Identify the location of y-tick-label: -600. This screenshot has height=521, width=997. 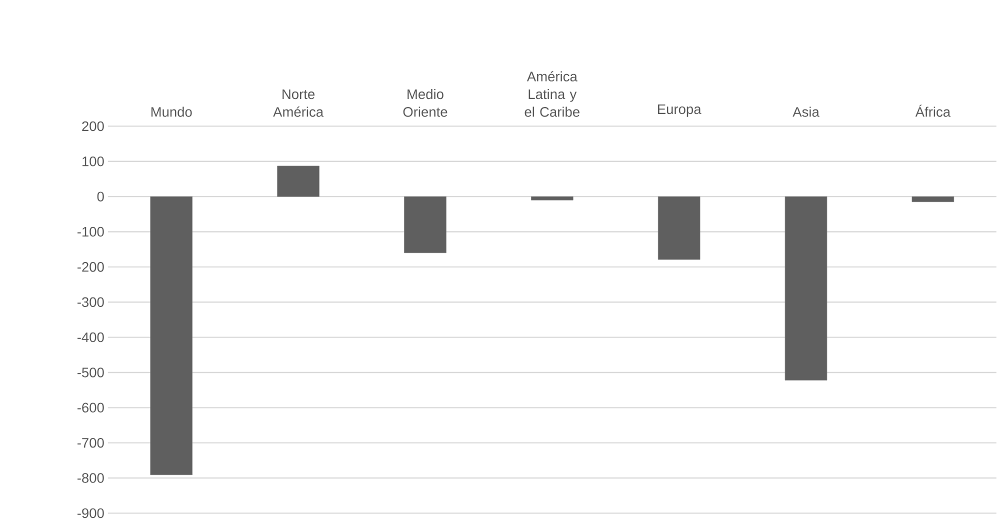
(90, 407).